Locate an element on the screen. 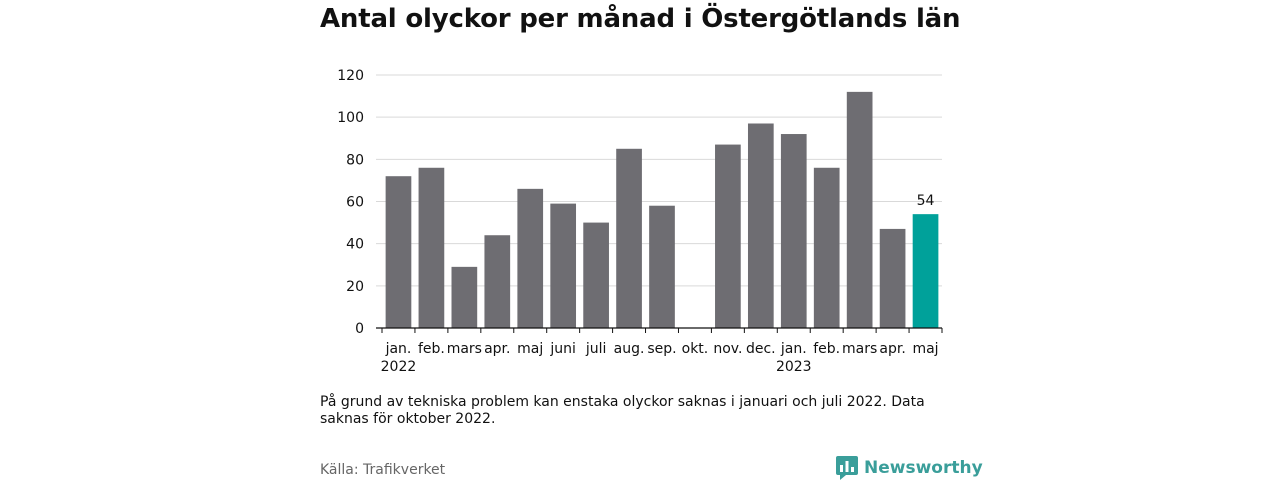  x-tick-label: sep. is located at coordinates (661, 349).